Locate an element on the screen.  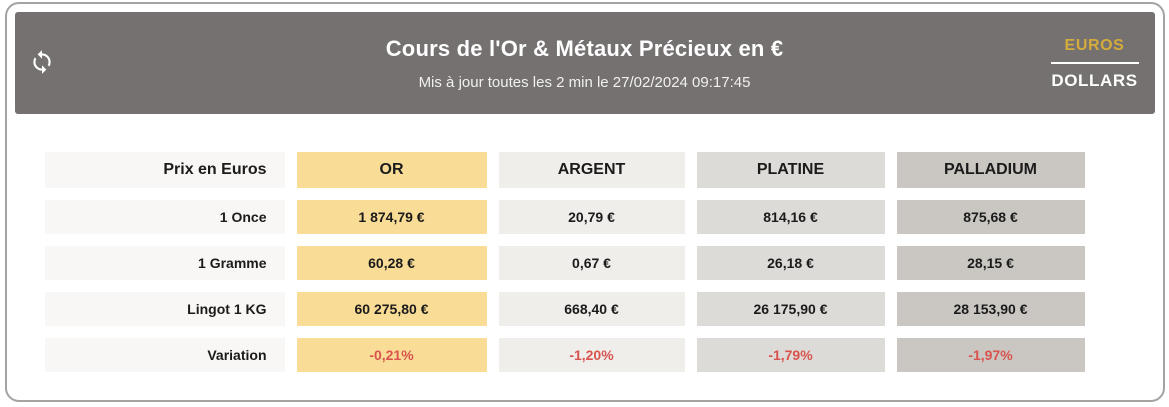
column-header-platine: PLATINE is located at coordinates (790, 170).